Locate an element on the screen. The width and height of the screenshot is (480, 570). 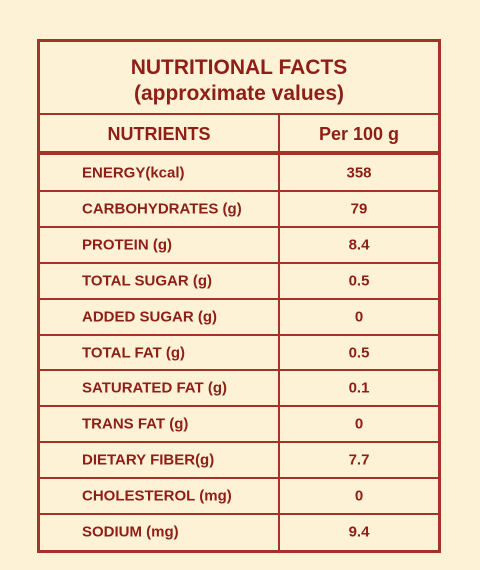
nutrient-name: ENERGY(kcal) is located at coordinates (133, 173).